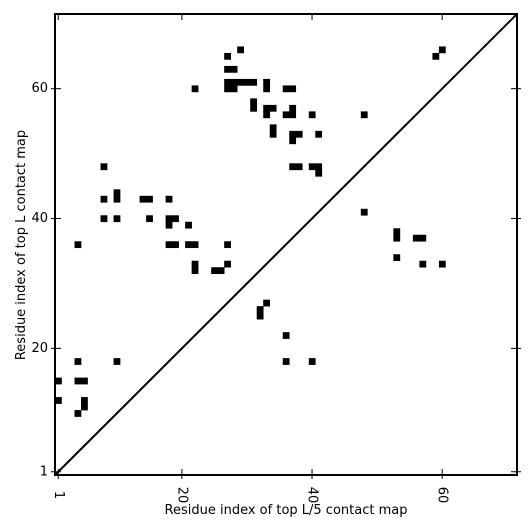 This screenshot has width=531, height=531. Describe the element at coordinates (181, 495) in the screenshot. I see `x-tick-label: 20` at that location.